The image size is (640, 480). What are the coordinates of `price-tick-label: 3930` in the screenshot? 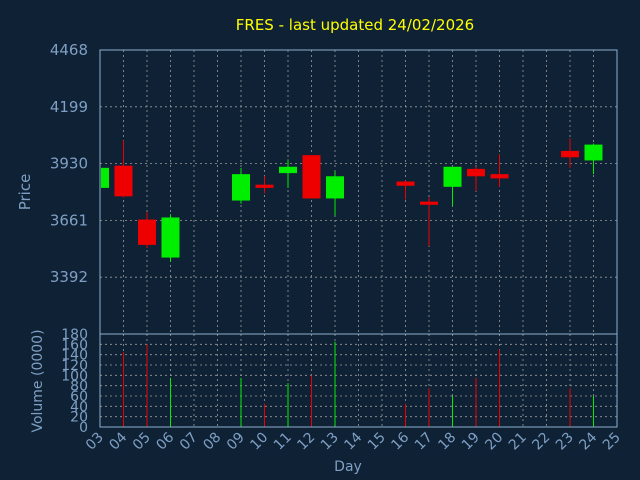 It's located at (69, 164).